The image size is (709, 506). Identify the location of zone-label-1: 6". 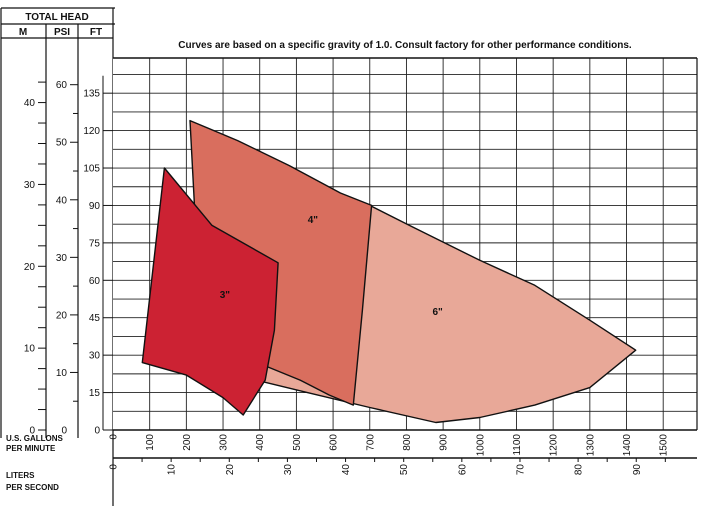
(437, 312).